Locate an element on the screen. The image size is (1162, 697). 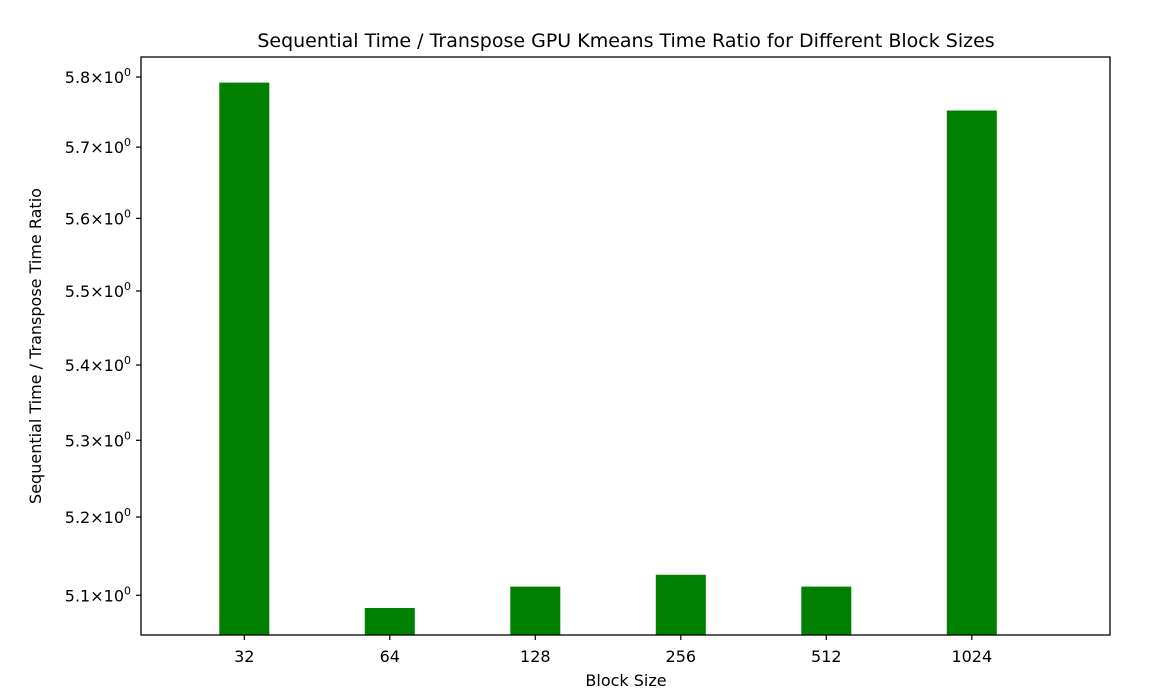
y-tick-label: 5.5×100 is located at coordinates (98, 290).